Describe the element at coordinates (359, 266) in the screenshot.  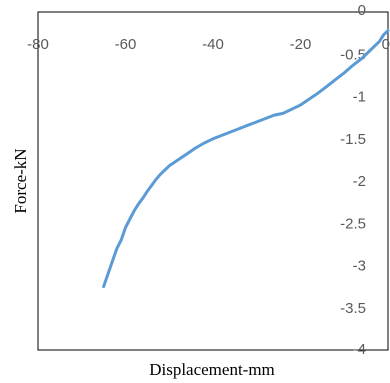
I see `y-tick-label: -3` at that location.